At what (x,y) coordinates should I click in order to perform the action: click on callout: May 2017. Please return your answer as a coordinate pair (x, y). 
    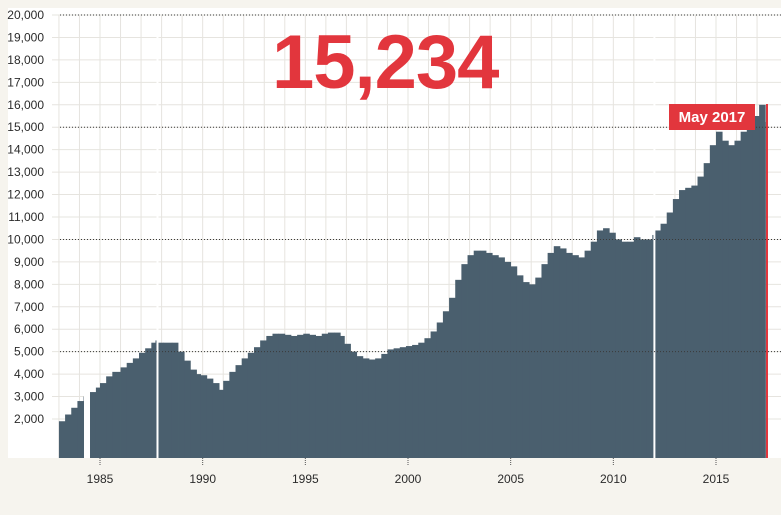
    Looking at the image, I should click on (718, 281).